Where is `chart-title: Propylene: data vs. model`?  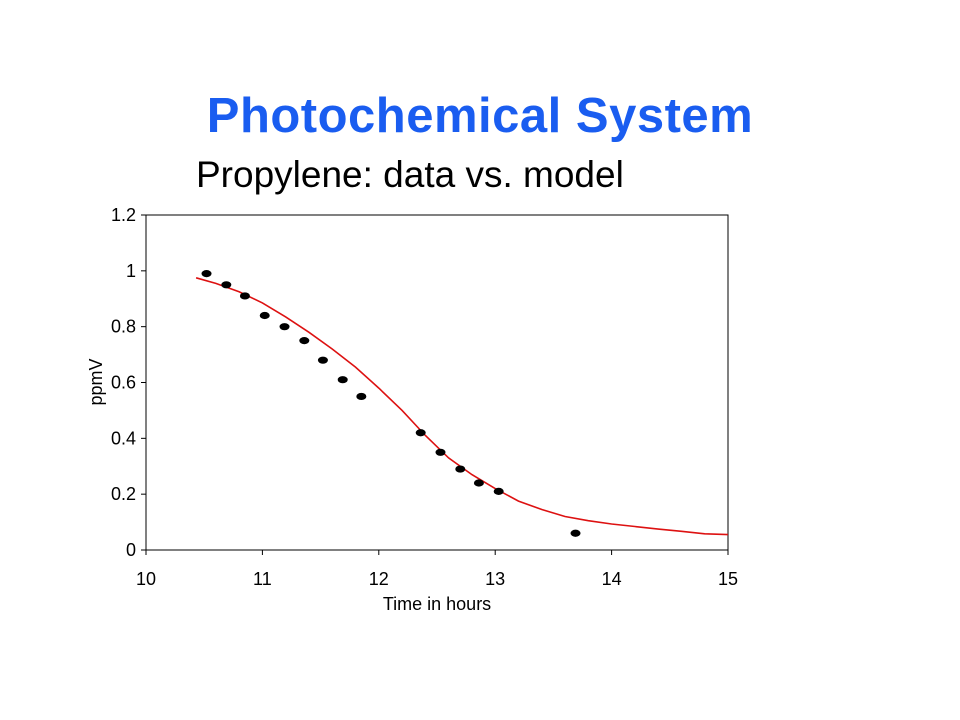 chart-title: Propylene: data vs. model is located at coordinates (410, 174).